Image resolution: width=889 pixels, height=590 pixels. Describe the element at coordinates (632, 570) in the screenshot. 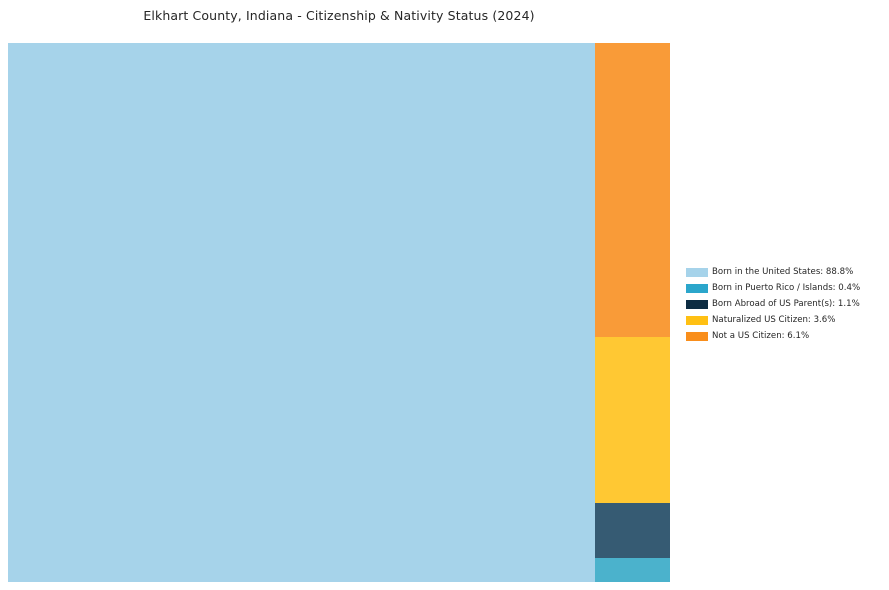

I see `mosaic-tile-born-in-puerto-rico-islands` at that location.